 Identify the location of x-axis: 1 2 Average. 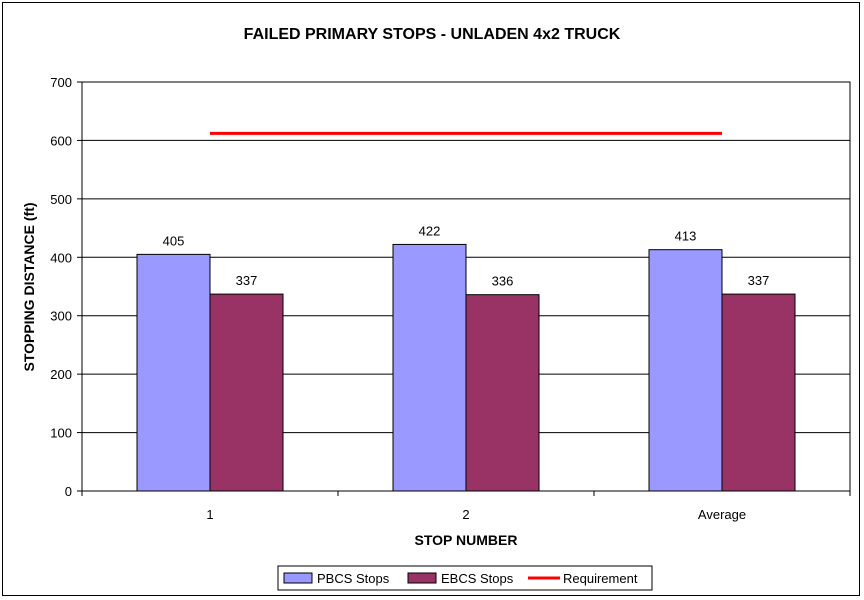
(466, 506).